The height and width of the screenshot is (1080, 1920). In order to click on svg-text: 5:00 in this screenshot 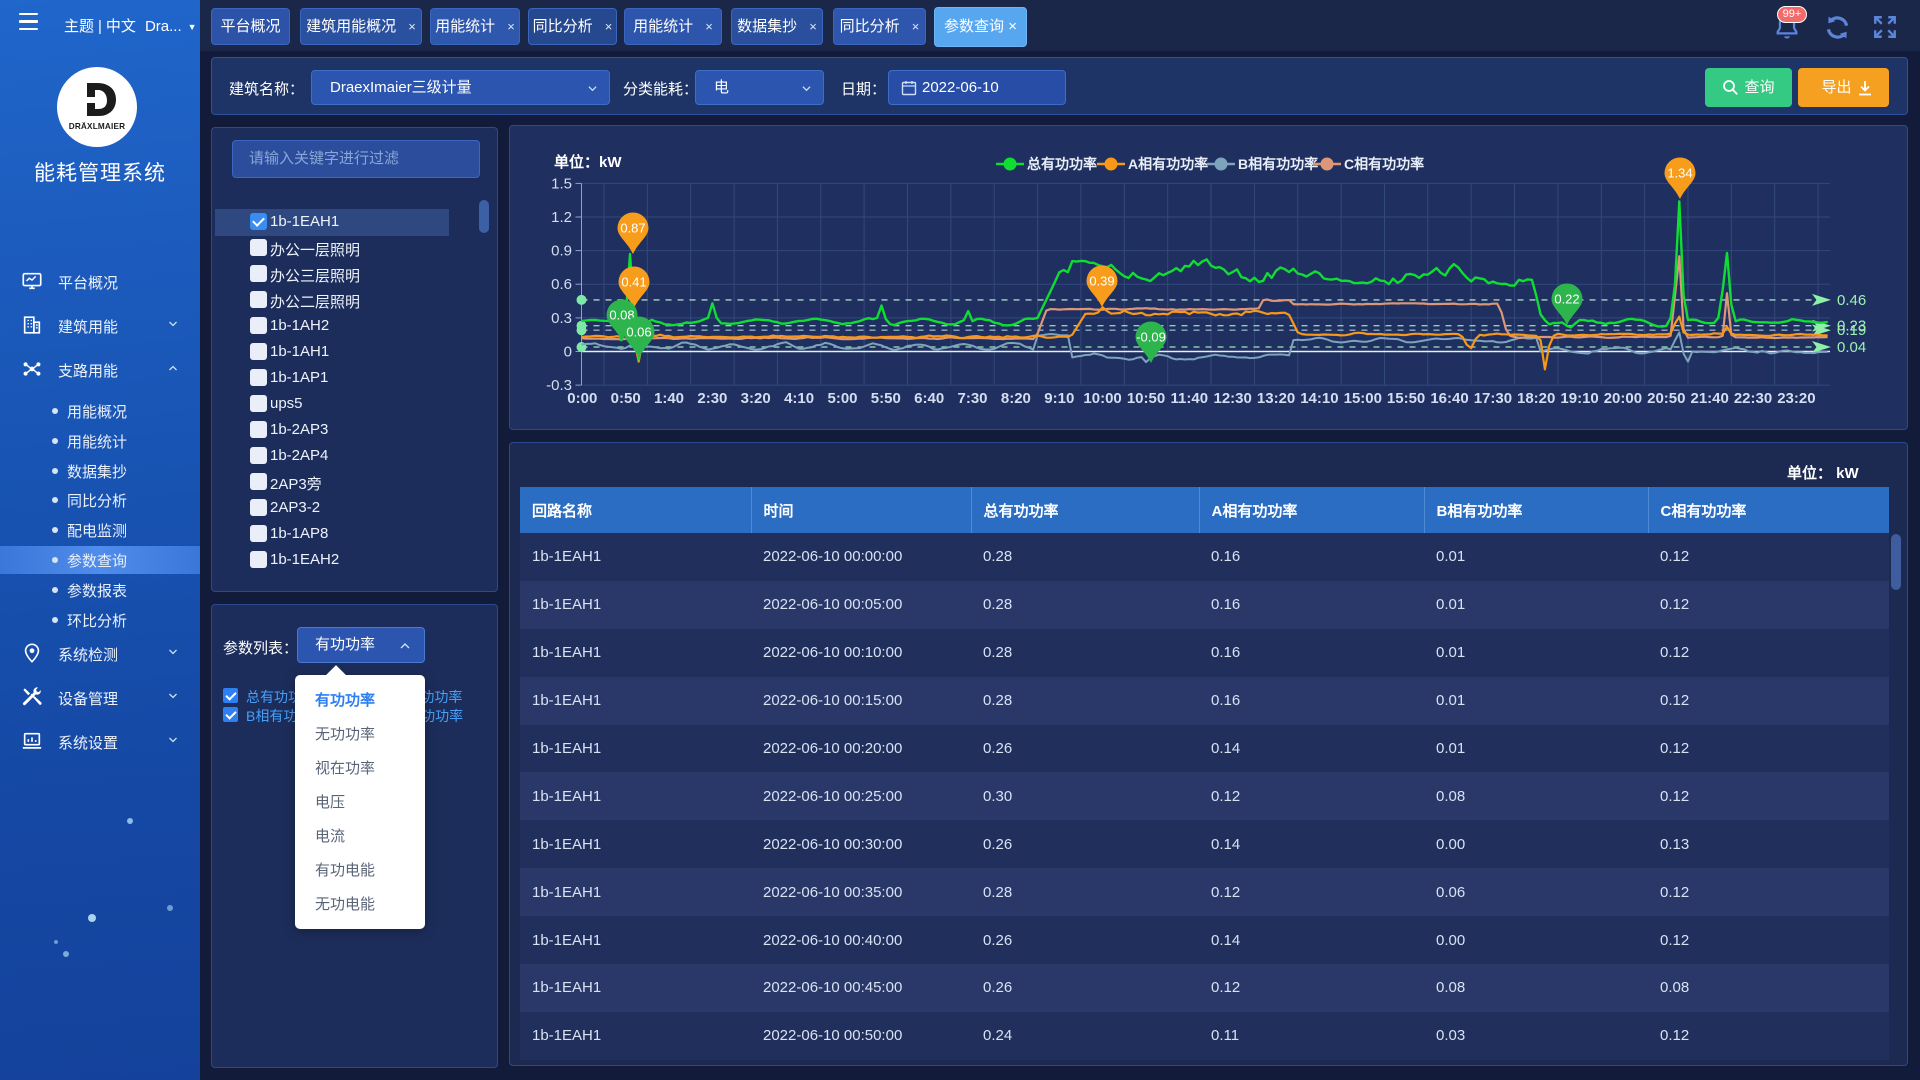, I will do `click(842, 398)`.